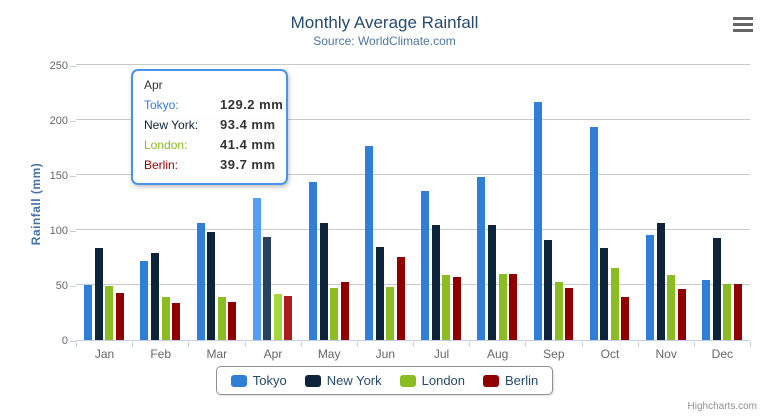 The image size is (769, 416). Describe the element at coordinates (513, 306) in the screenshot. I see `bar-berlin-aug` at that location.